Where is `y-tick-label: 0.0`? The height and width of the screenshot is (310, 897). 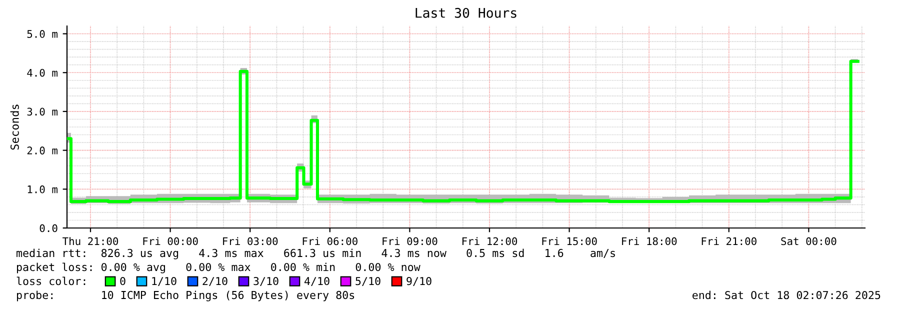 y-tick-label: 0.0 is located at coordinates (49, 228).